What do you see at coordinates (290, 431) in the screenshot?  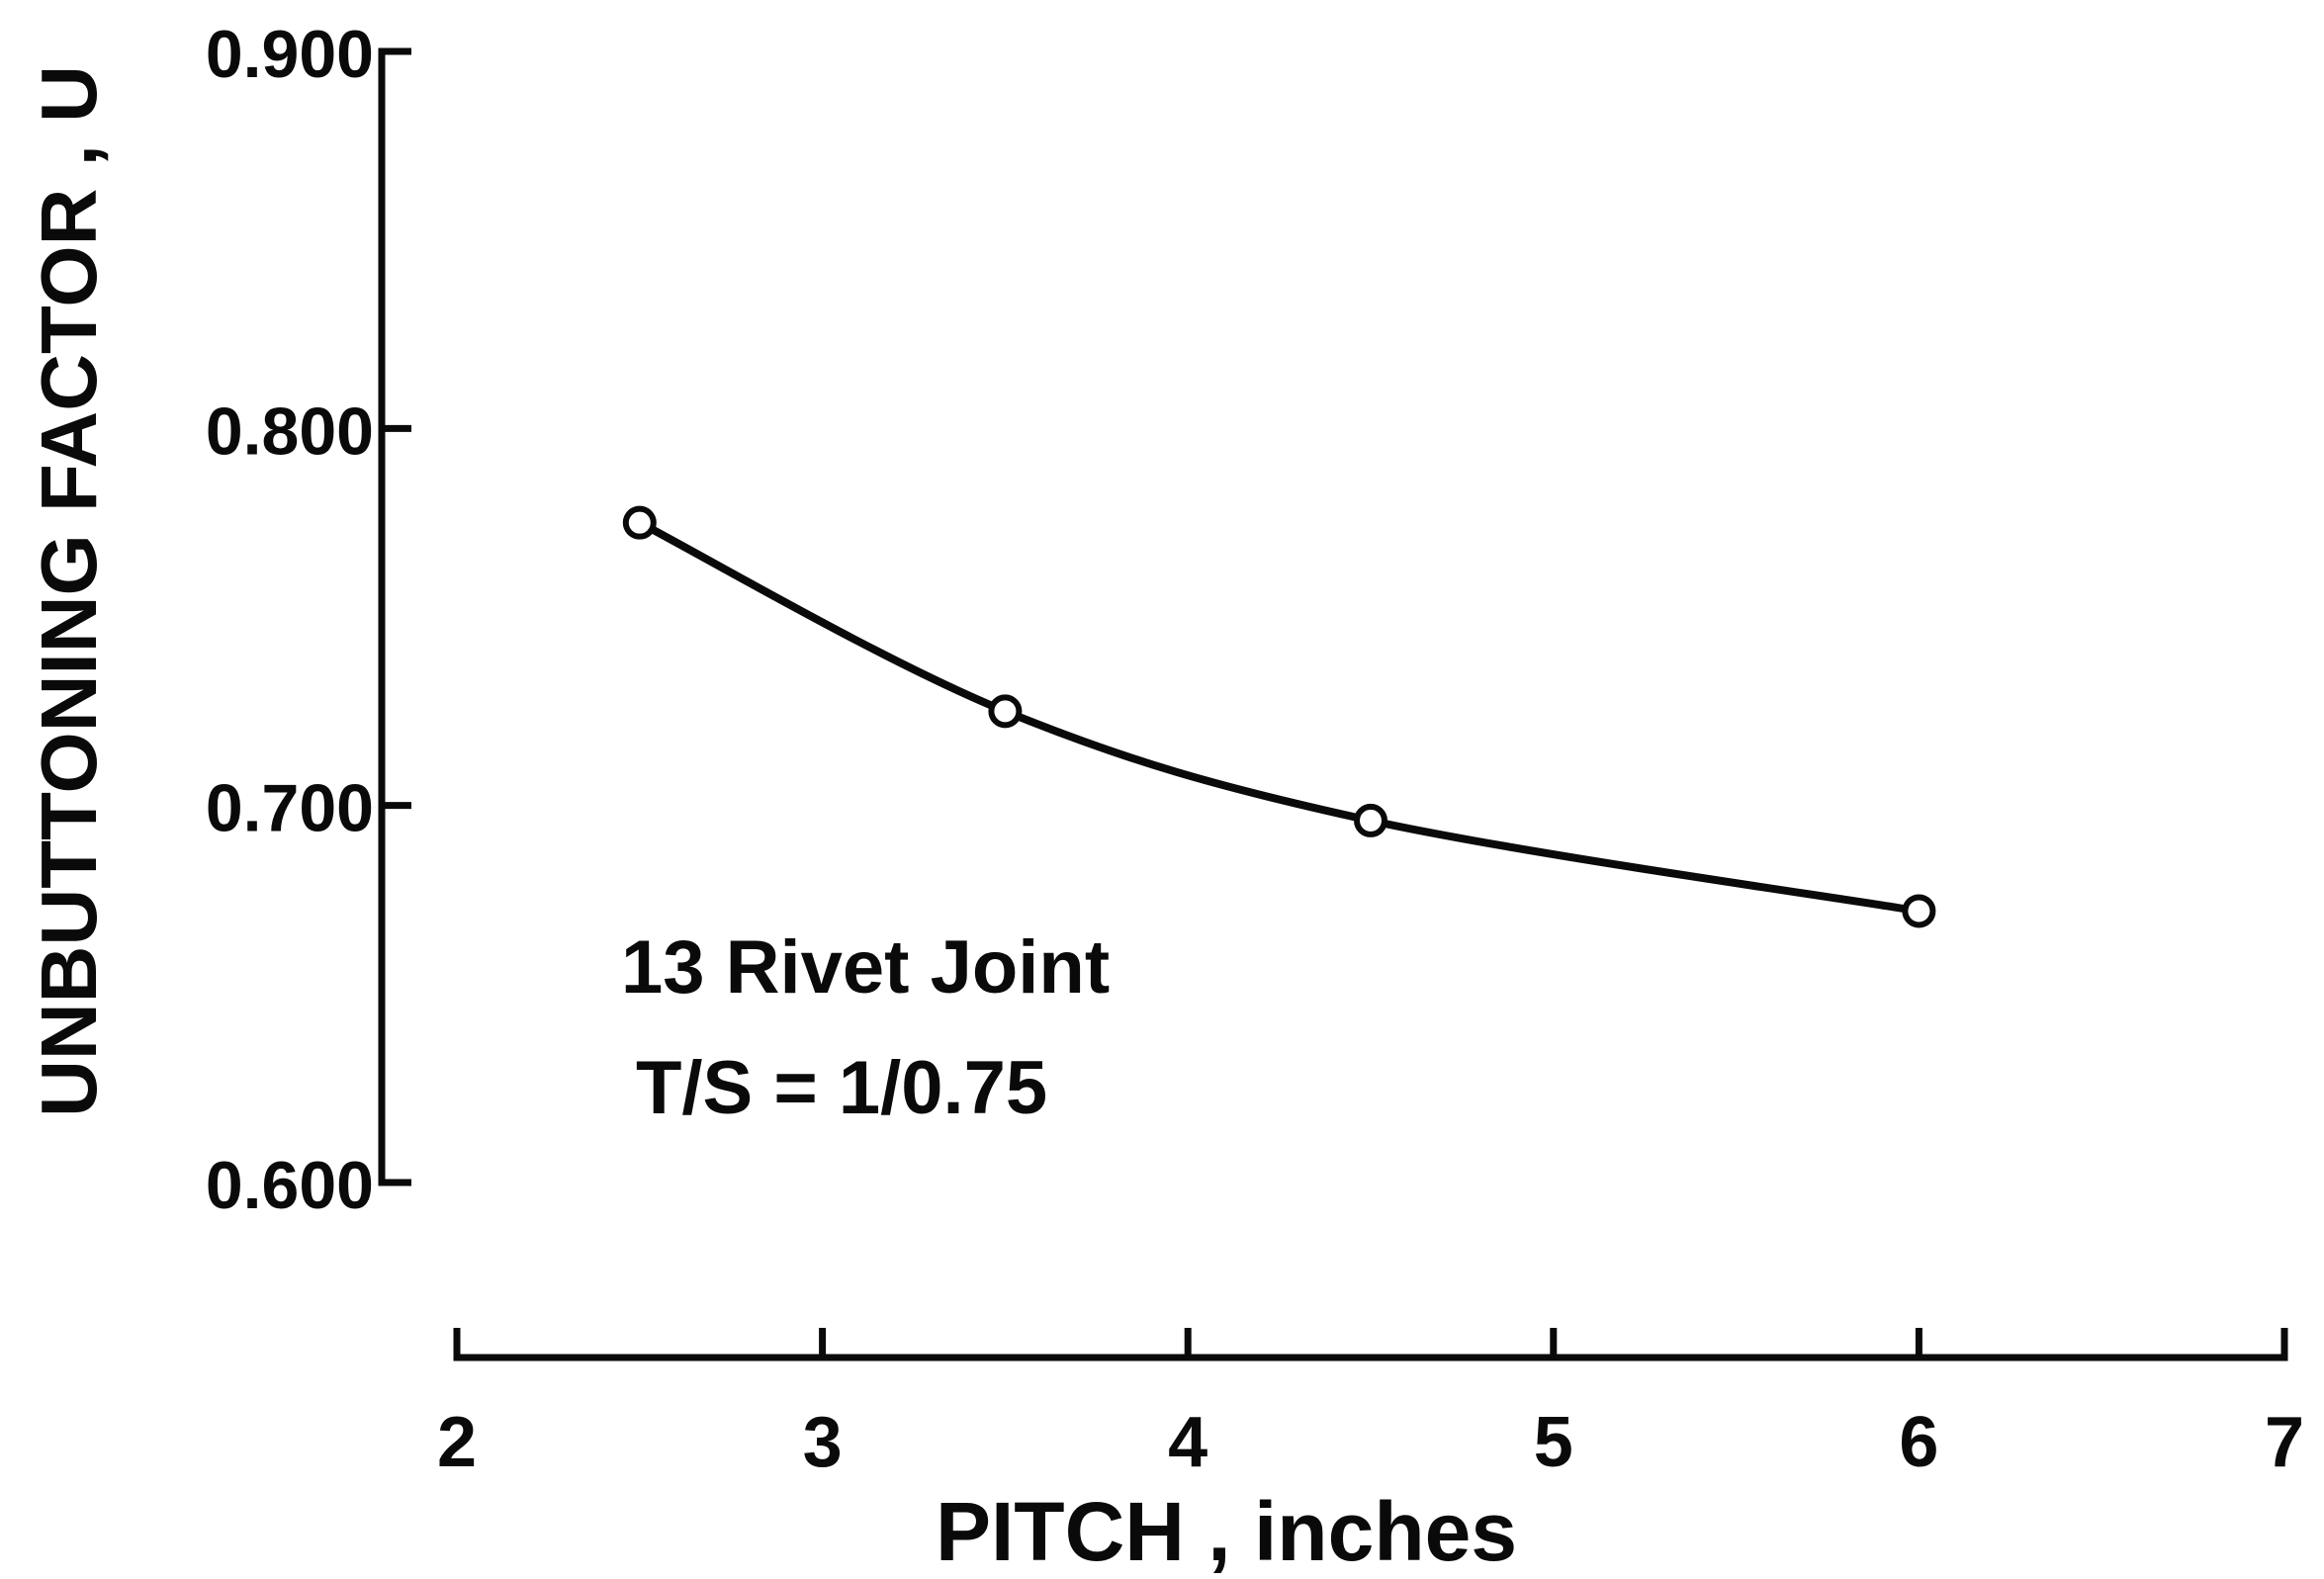 I see `y-tick-label: 0.800` at bounding box center [290, 431].